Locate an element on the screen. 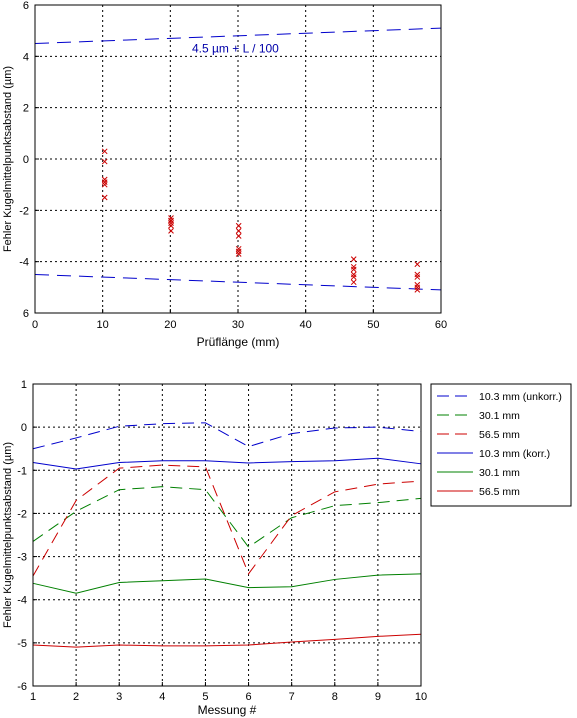 This screenshot has width=577, height=718. x-tick-label: 30 is located at coordinates (238, 325).